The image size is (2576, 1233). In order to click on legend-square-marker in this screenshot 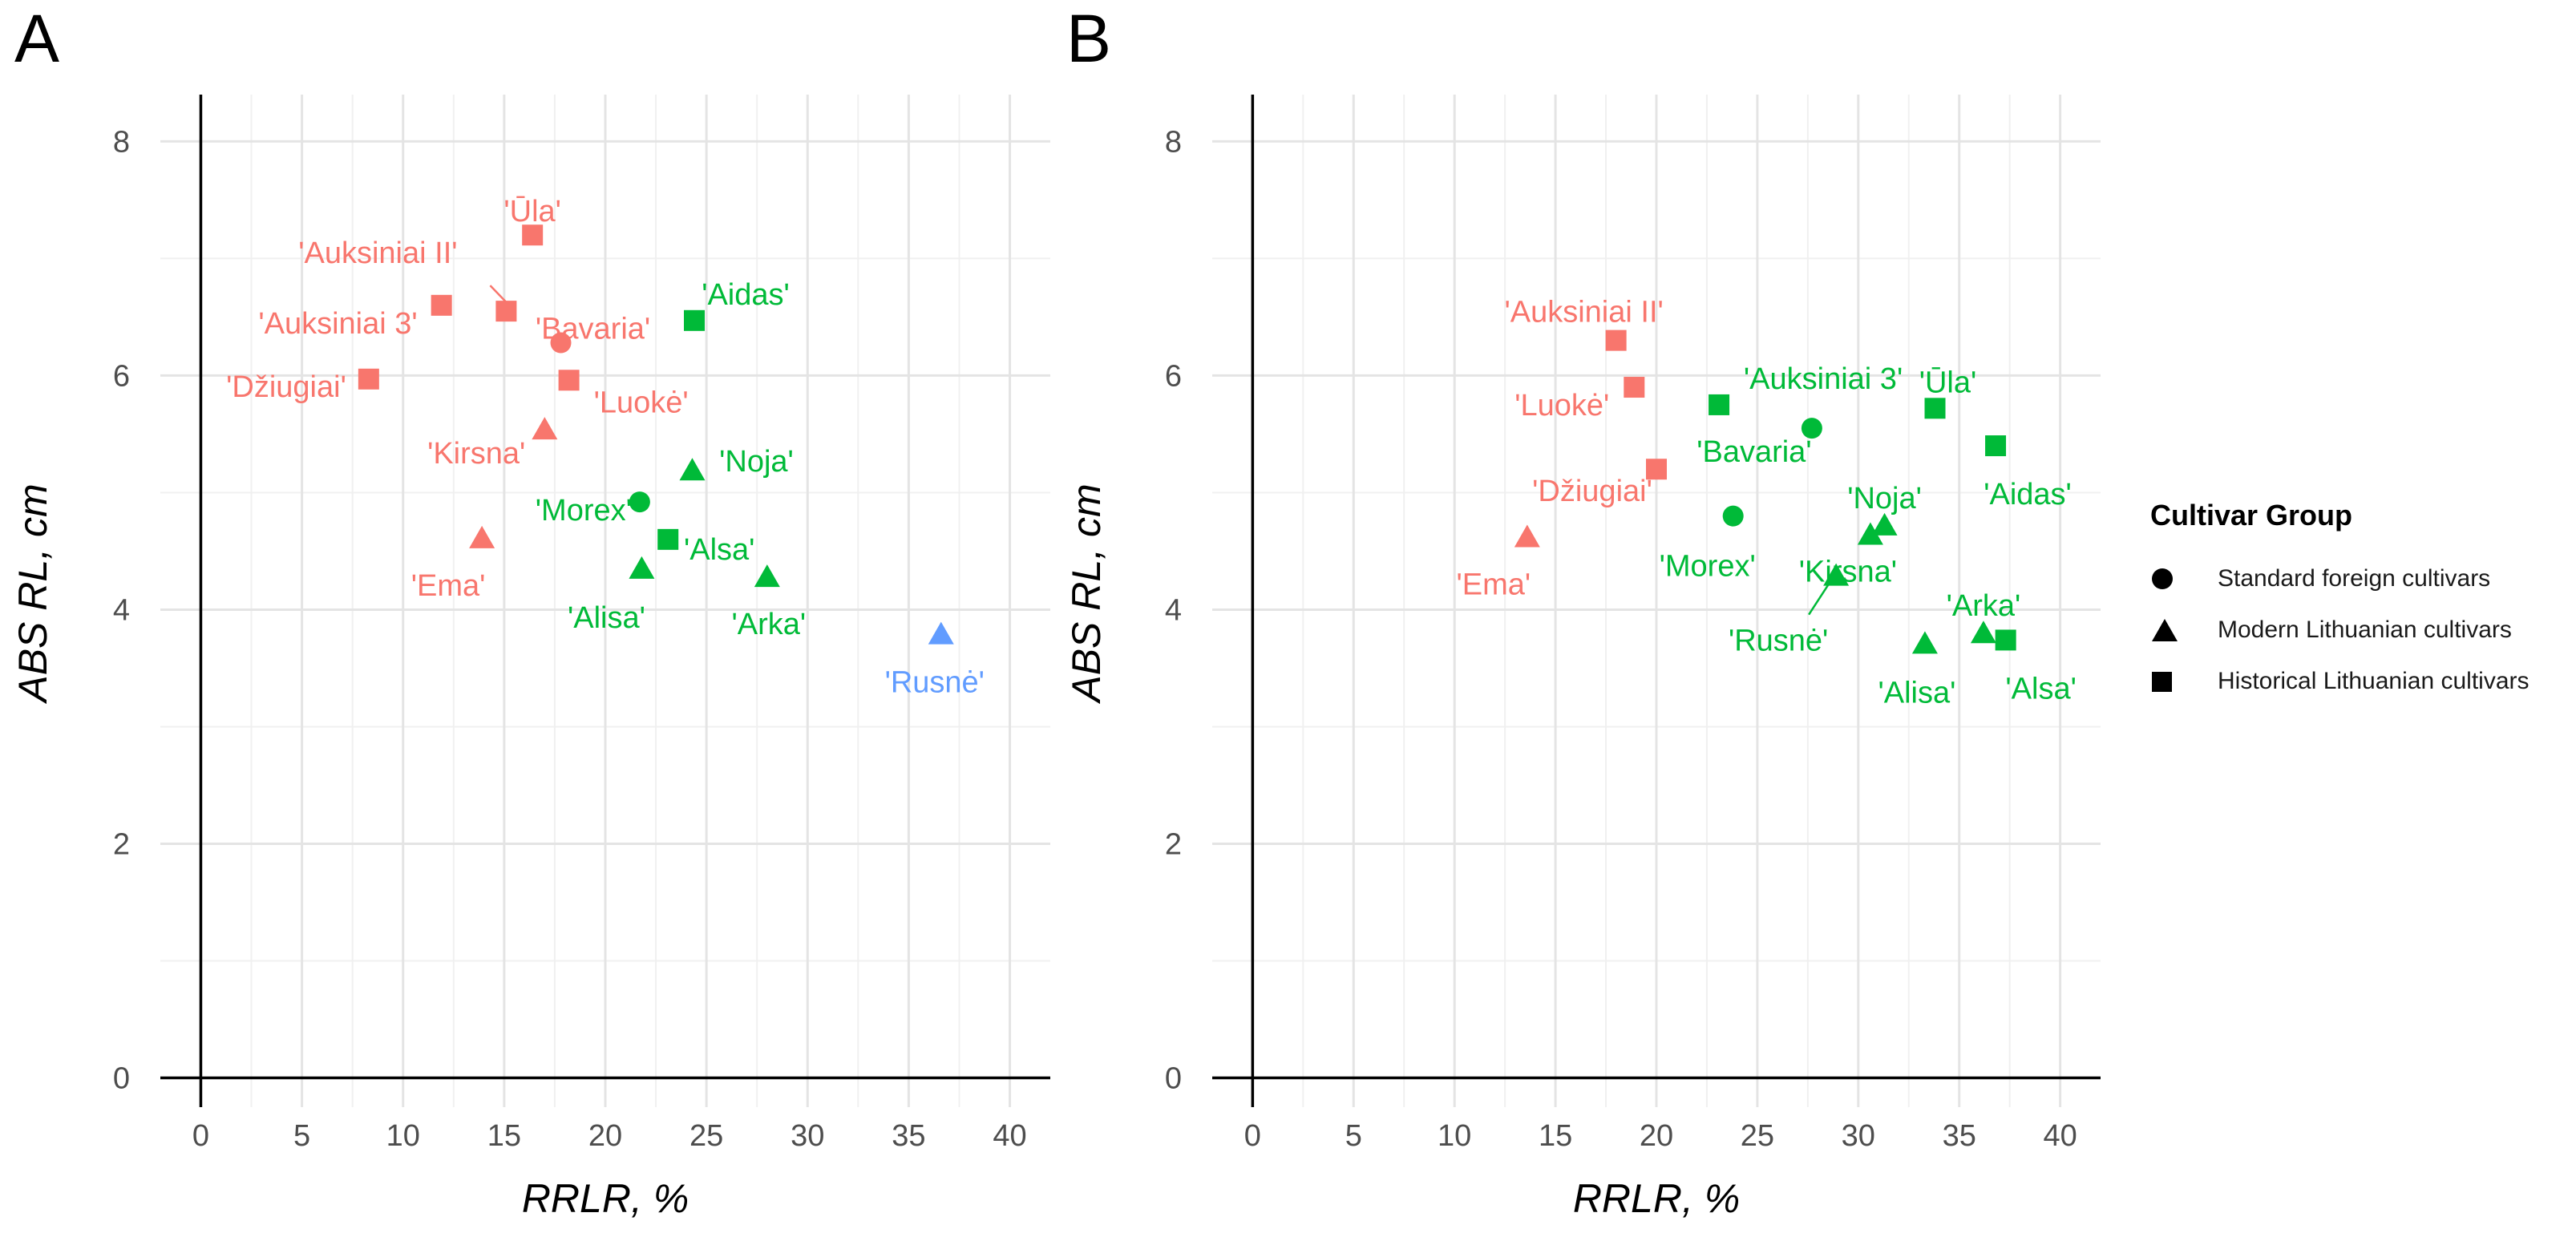, I will do `click(2162, 681)`.